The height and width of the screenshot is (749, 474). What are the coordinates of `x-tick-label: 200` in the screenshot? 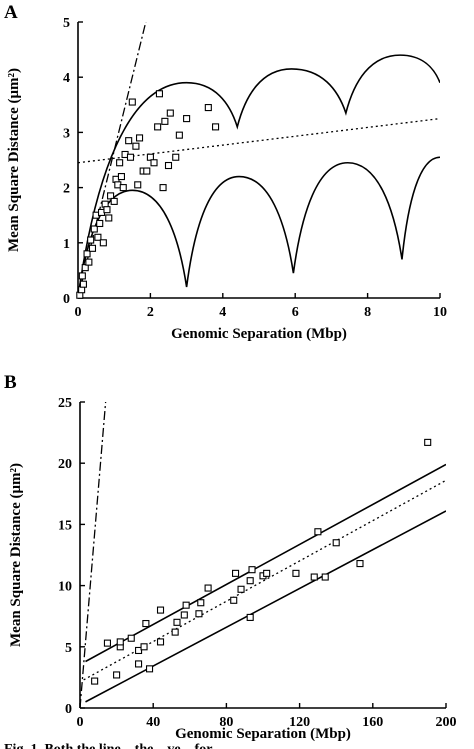 It's located at (446, 722).